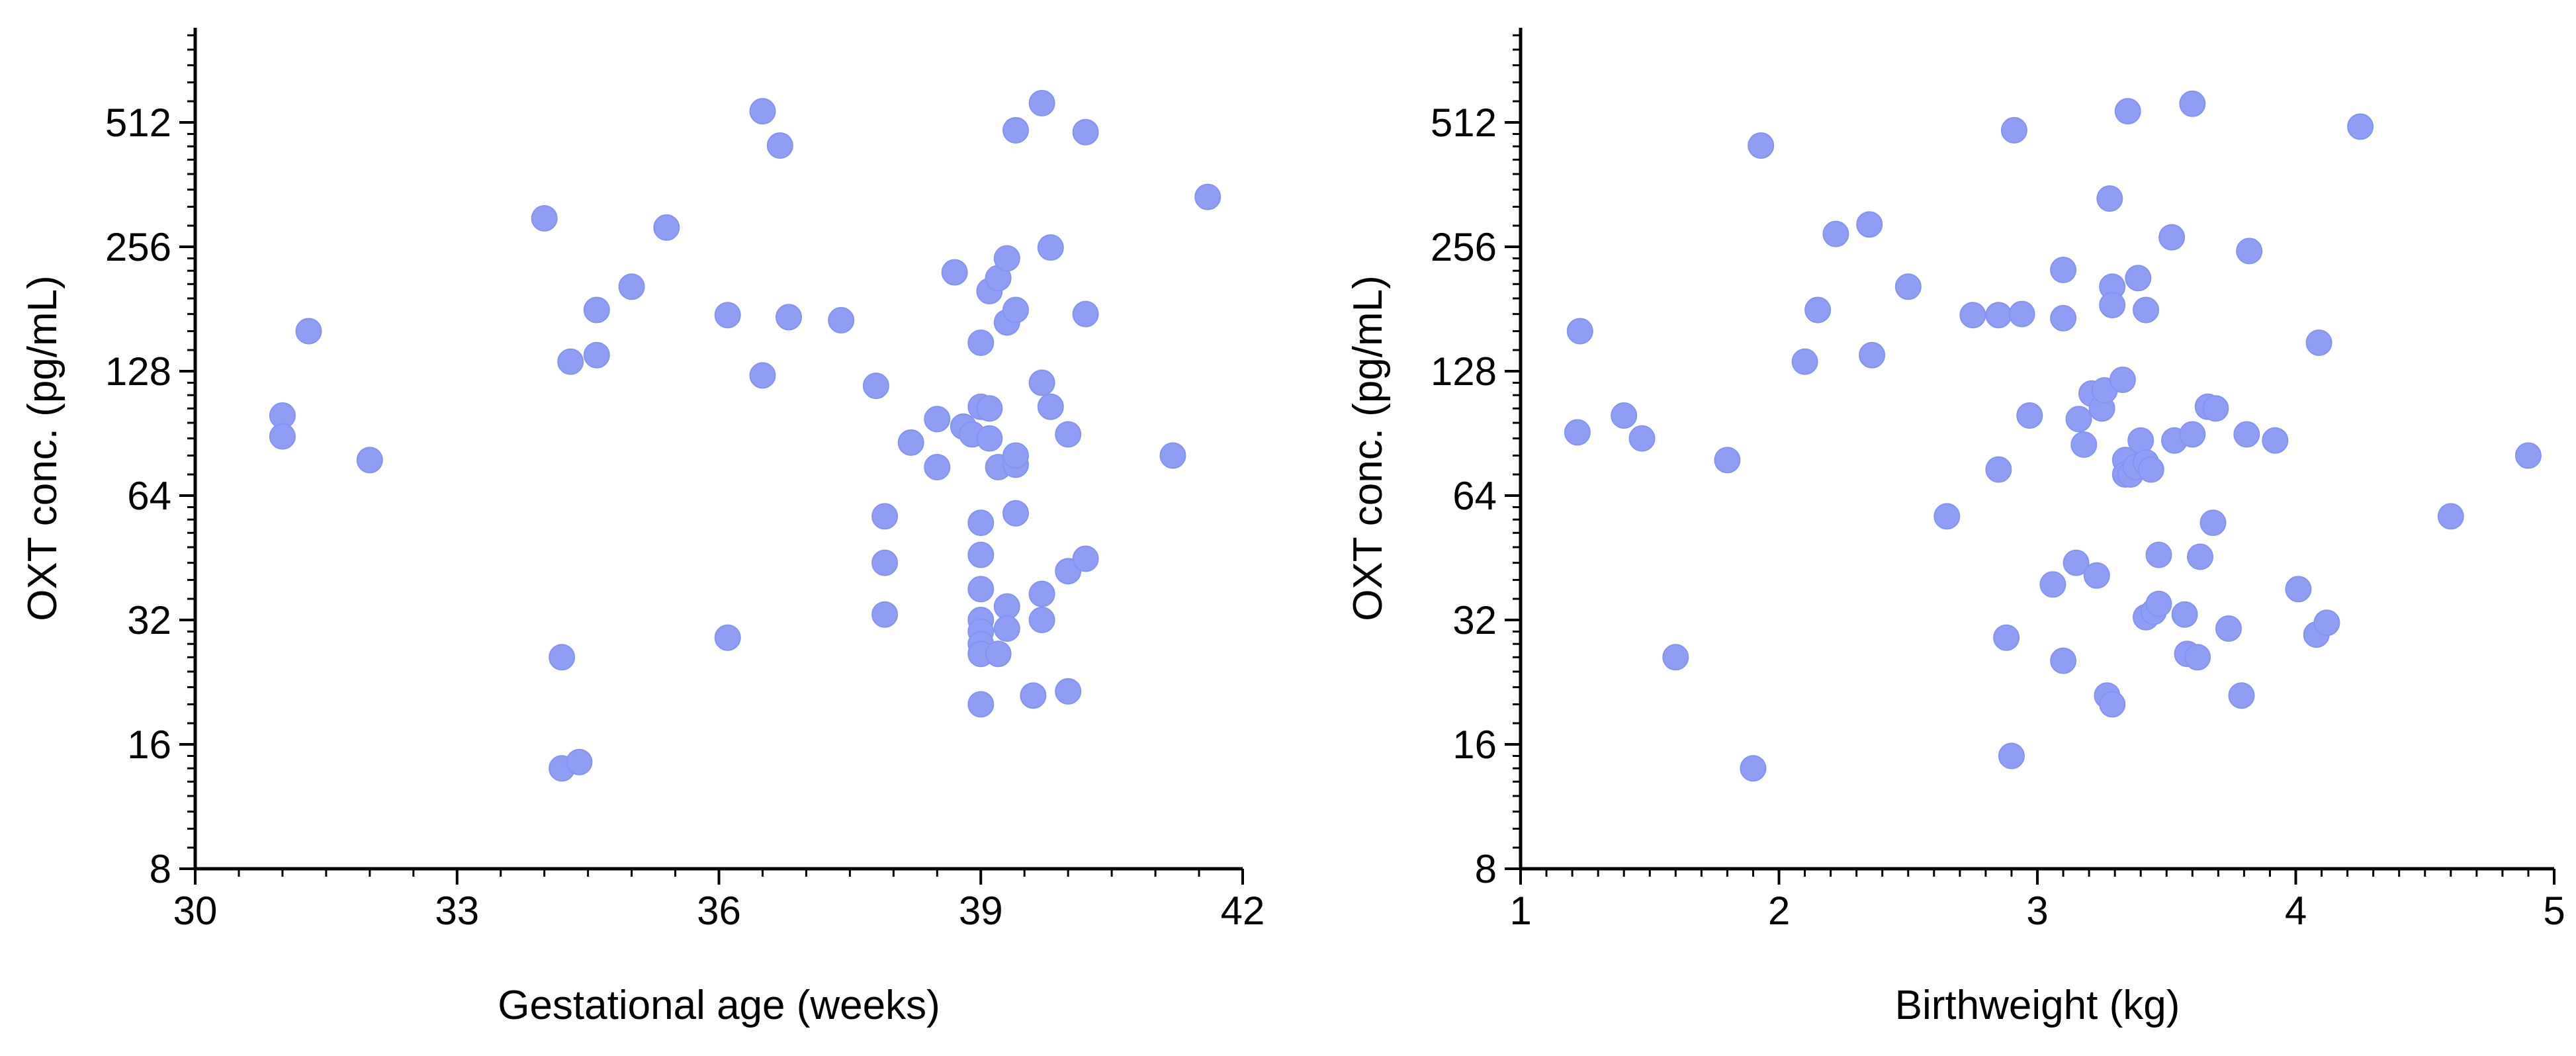  I want to click on x-tick-label: 30, so click(195, 911).